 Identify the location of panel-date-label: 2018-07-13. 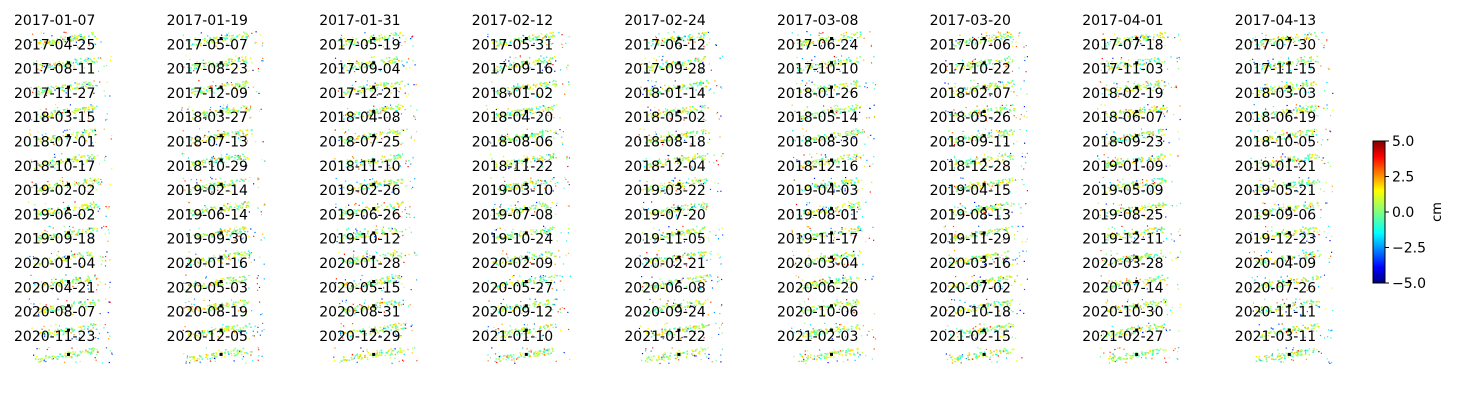
(207, 143).